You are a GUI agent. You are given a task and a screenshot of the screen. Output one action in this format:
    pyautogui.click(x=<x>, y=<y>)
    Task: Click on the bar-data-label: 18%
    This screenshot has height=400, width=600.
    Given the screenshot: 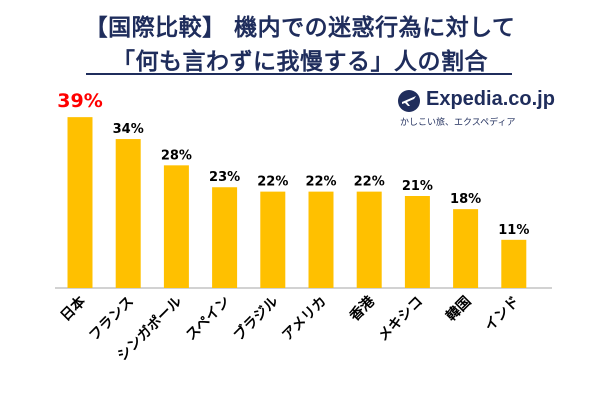 What is the action you would take?
    pyautogui.click(x=465, y=199)
    